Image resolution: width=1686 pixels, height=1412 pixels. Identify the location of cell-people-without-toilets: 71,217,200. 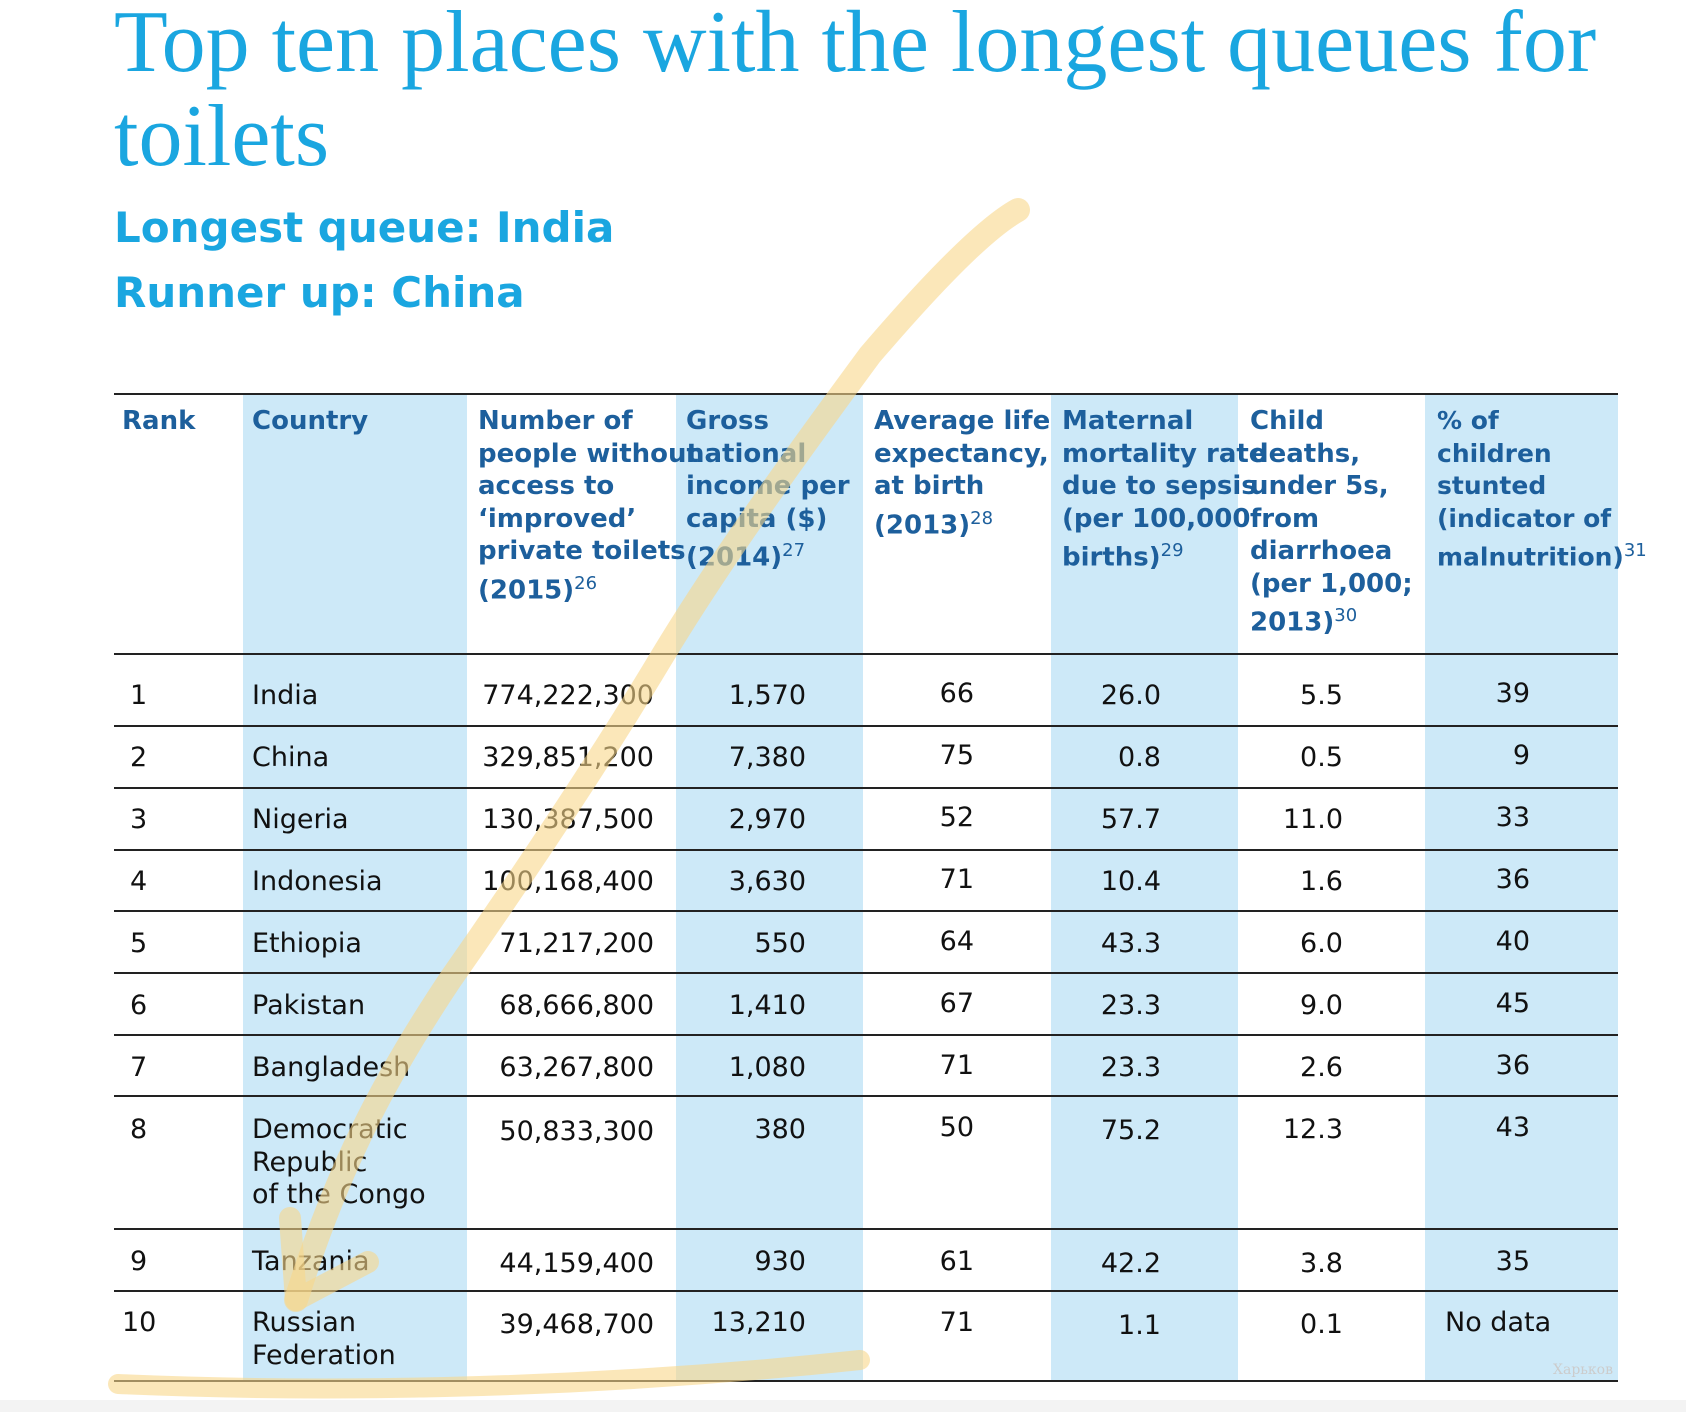
(576, 943).